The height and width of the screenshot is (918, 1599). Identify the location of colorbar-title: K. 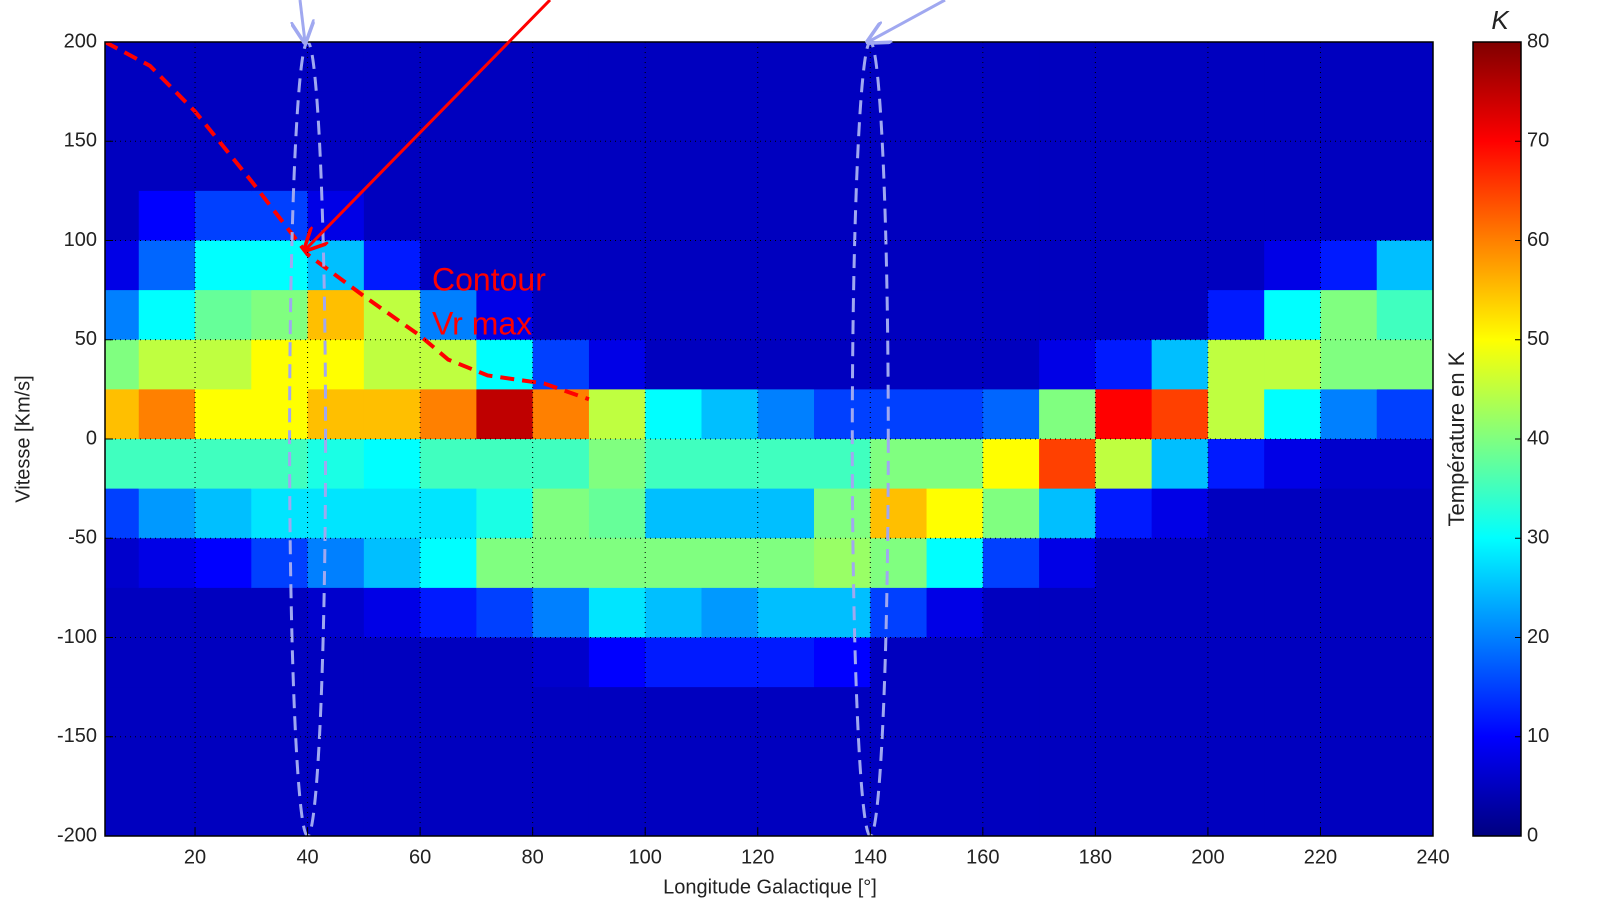
(1500, 20).